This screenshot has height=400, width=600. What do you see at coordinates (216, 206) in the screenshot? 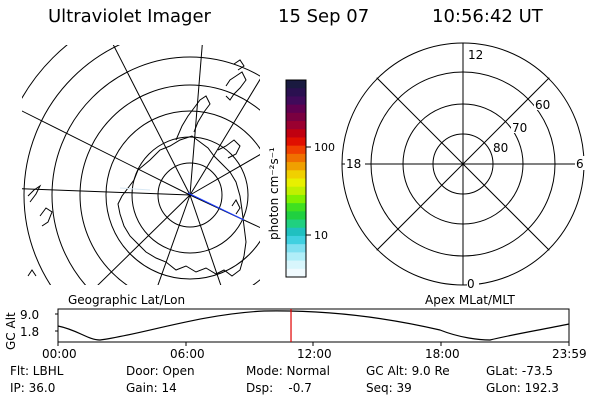
I see `satellite-track` at bounding box center [216, 206].